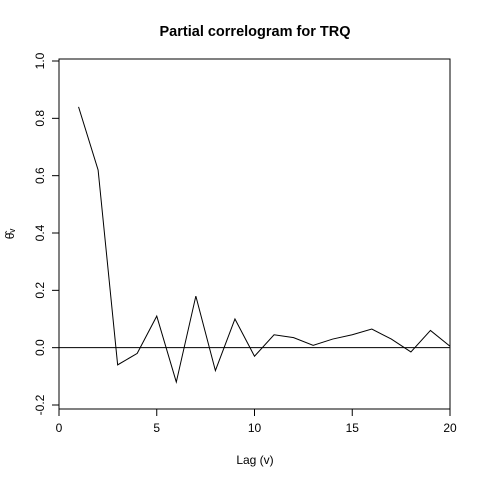 The width and height of the screenshot is (480, 480). I want to click on x-tick-label: 5, so click(156, 428).